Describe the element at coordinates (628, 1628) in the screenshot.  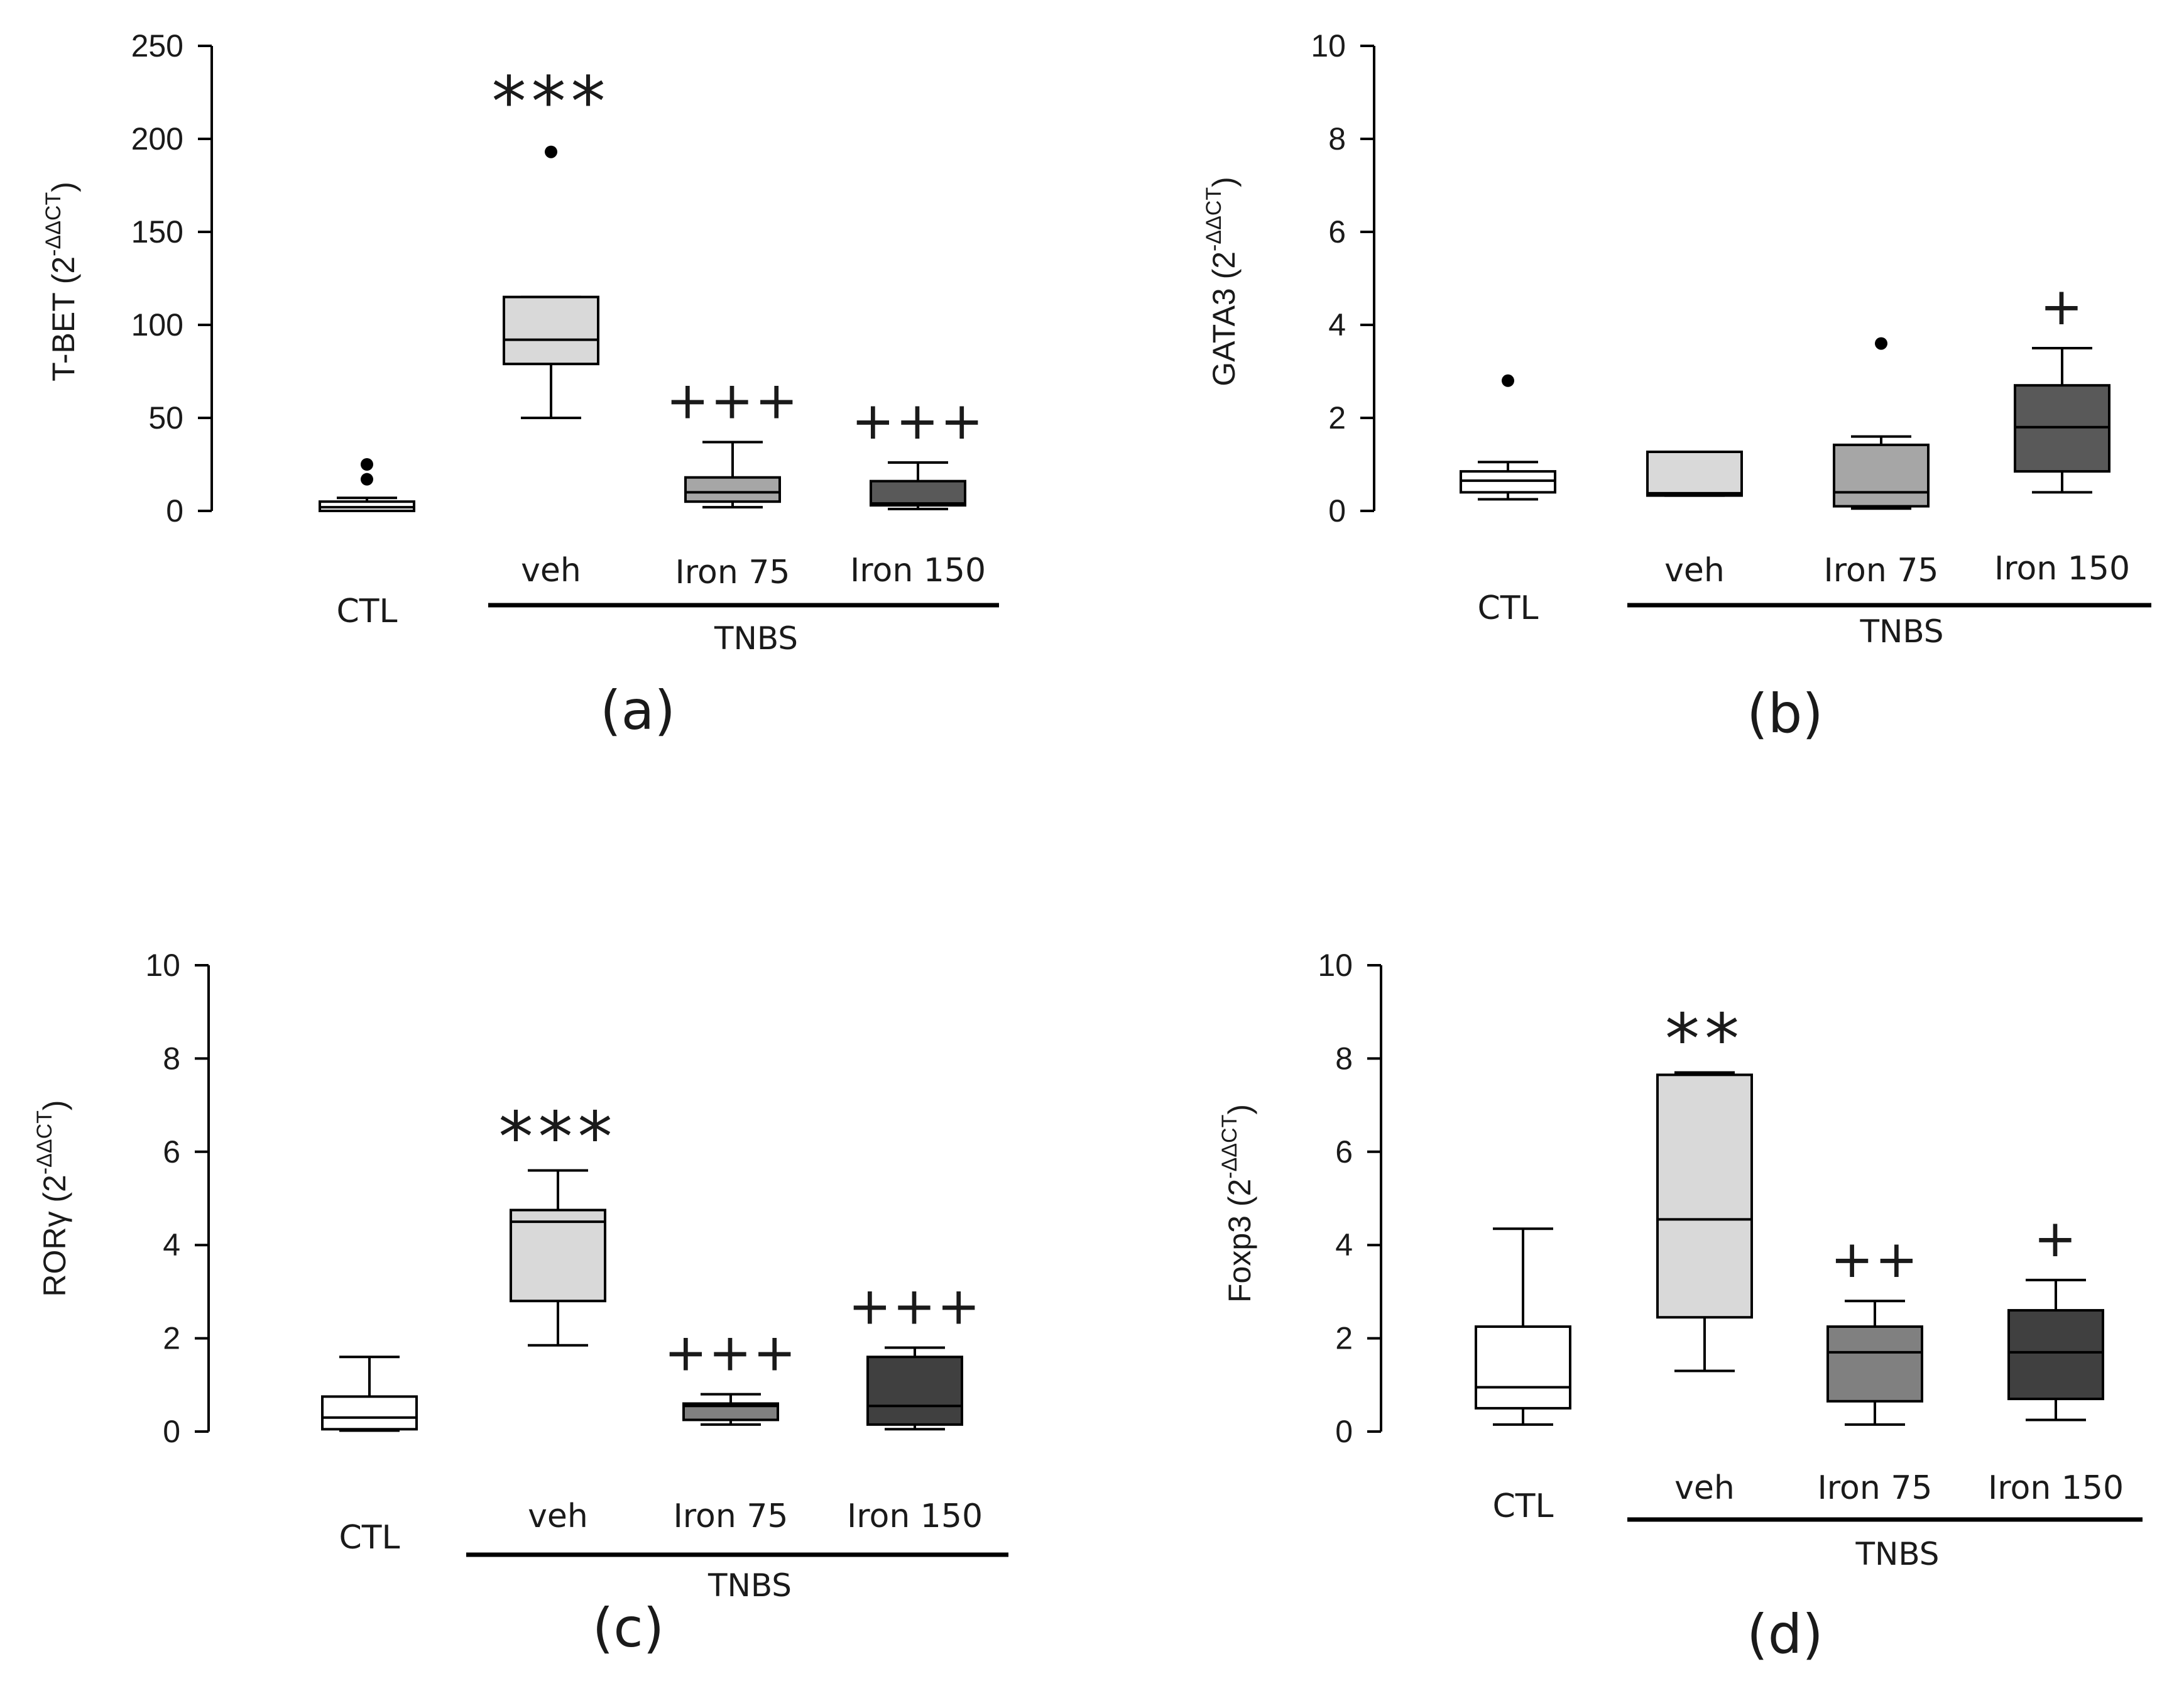
I see `panel-label: (c)` at that location.